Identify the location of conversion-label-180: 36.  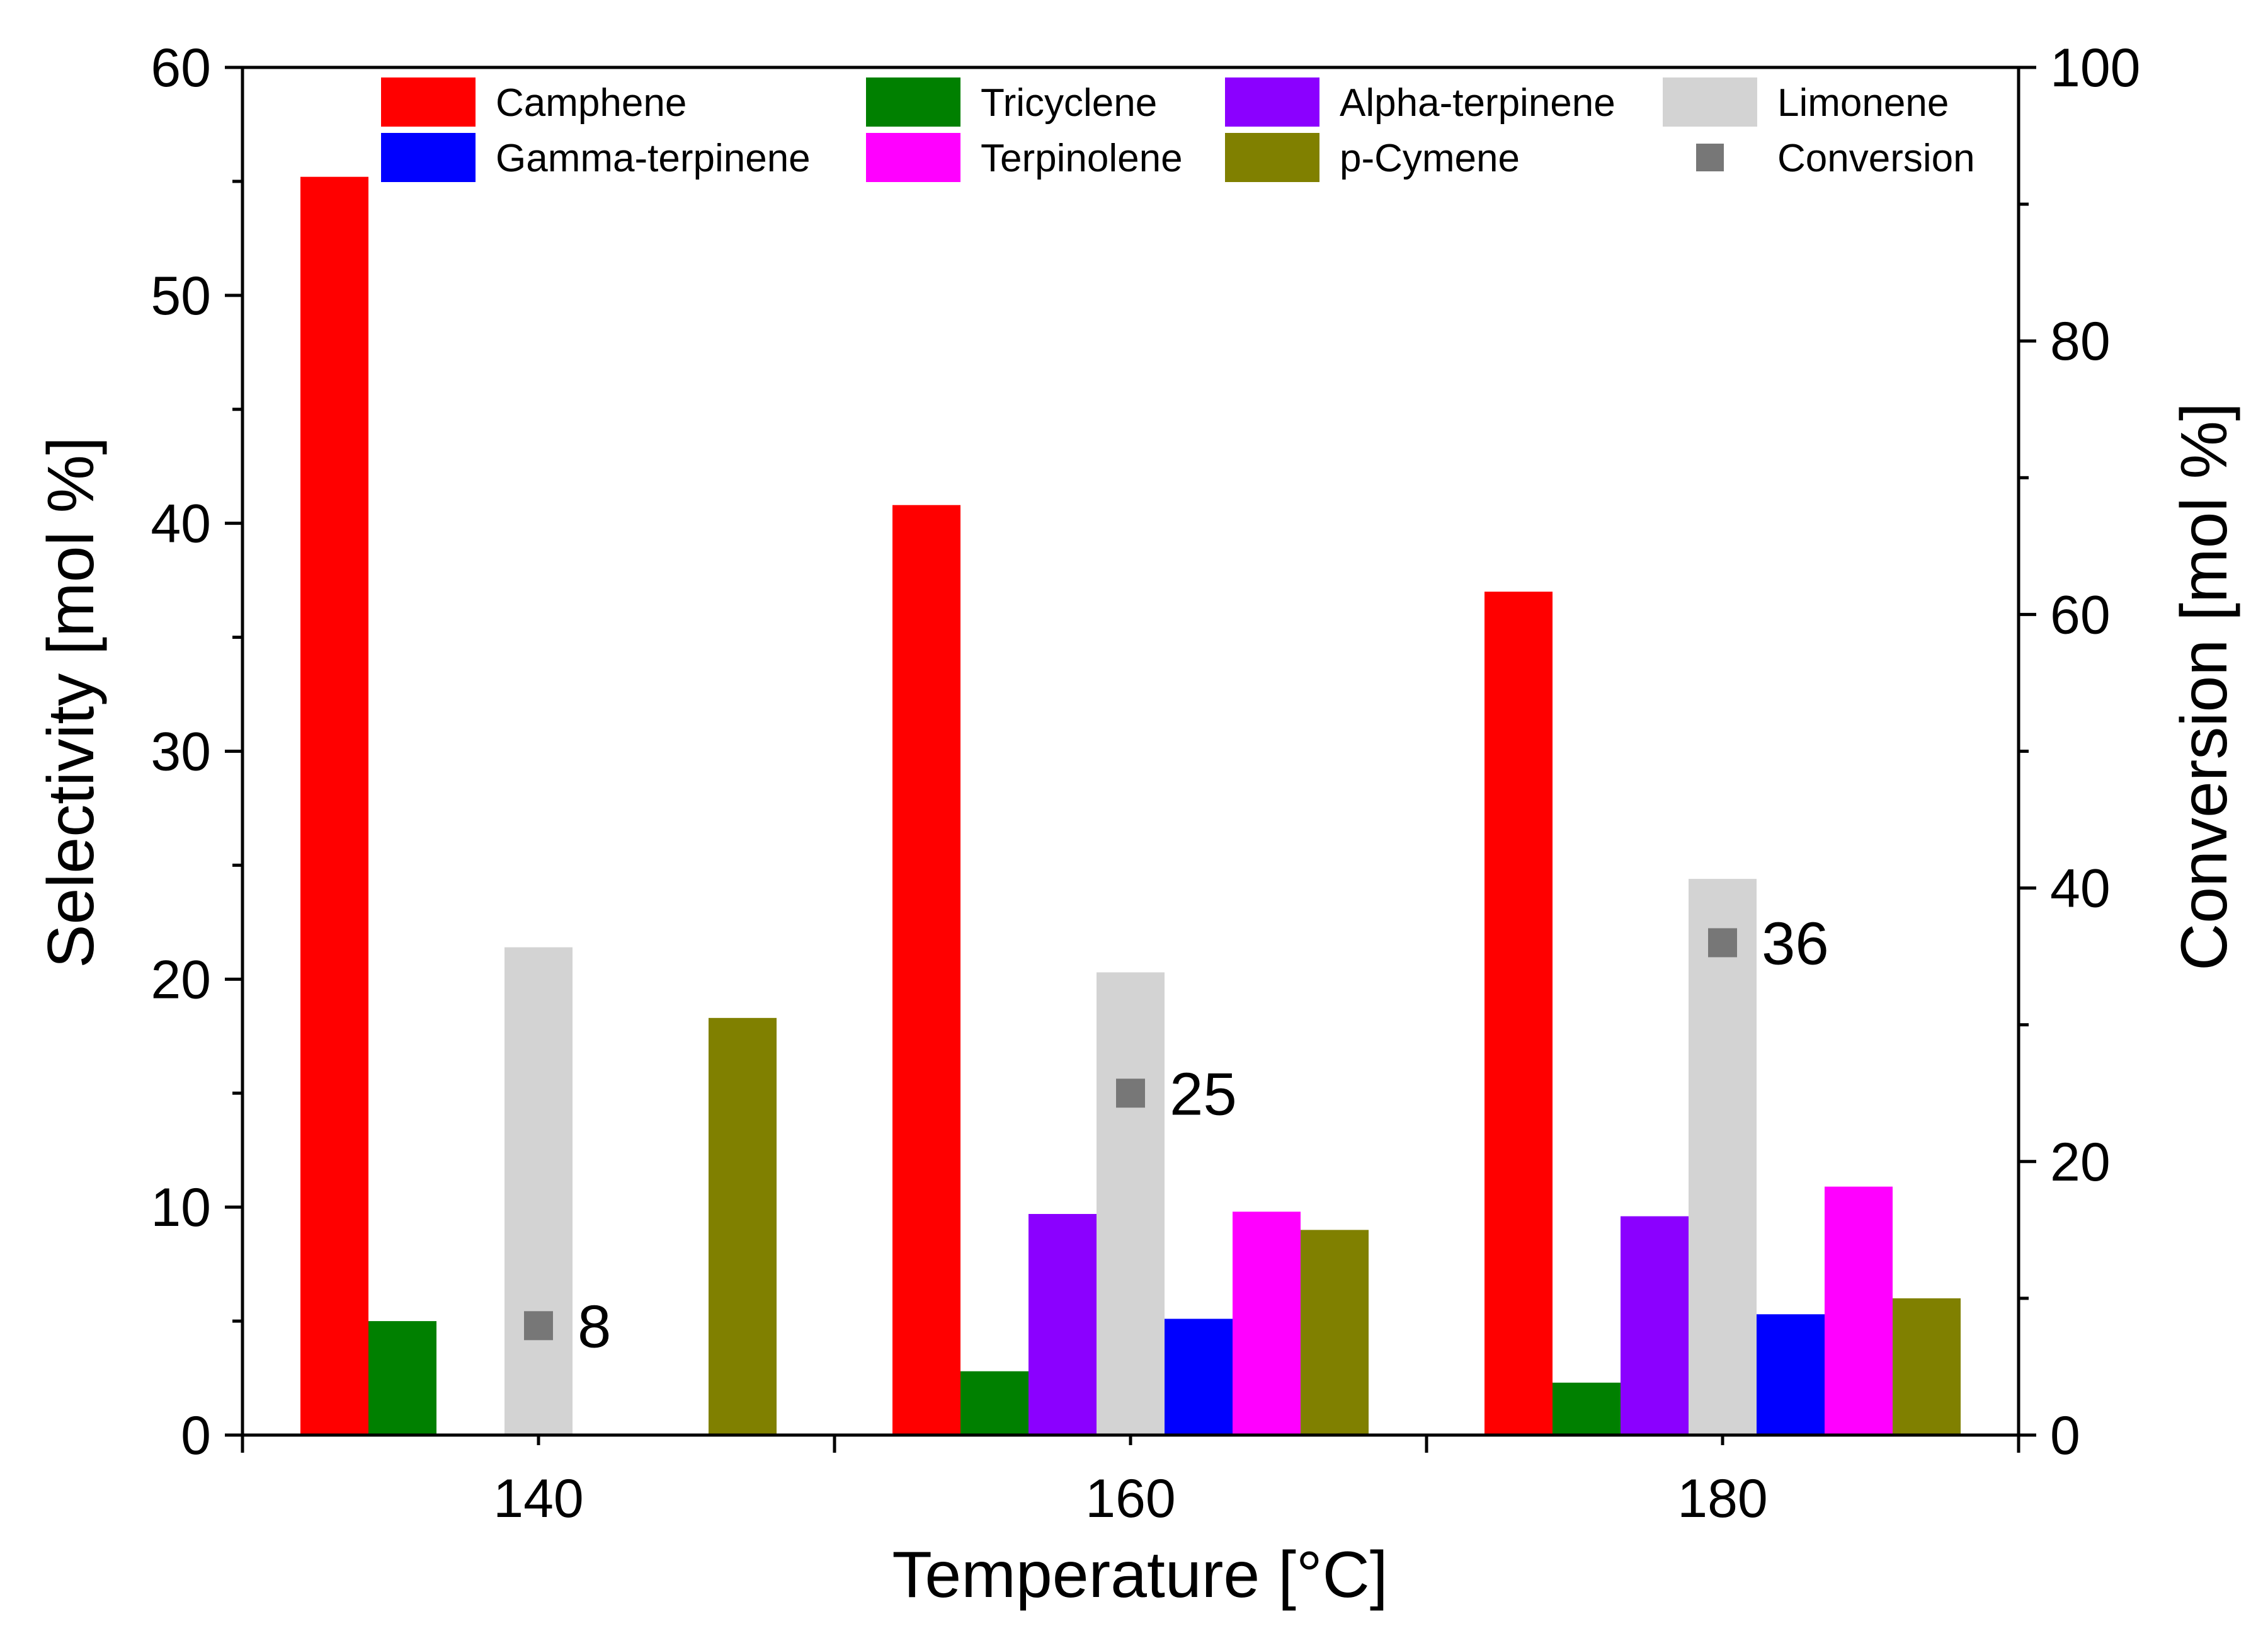
(1795, 944).